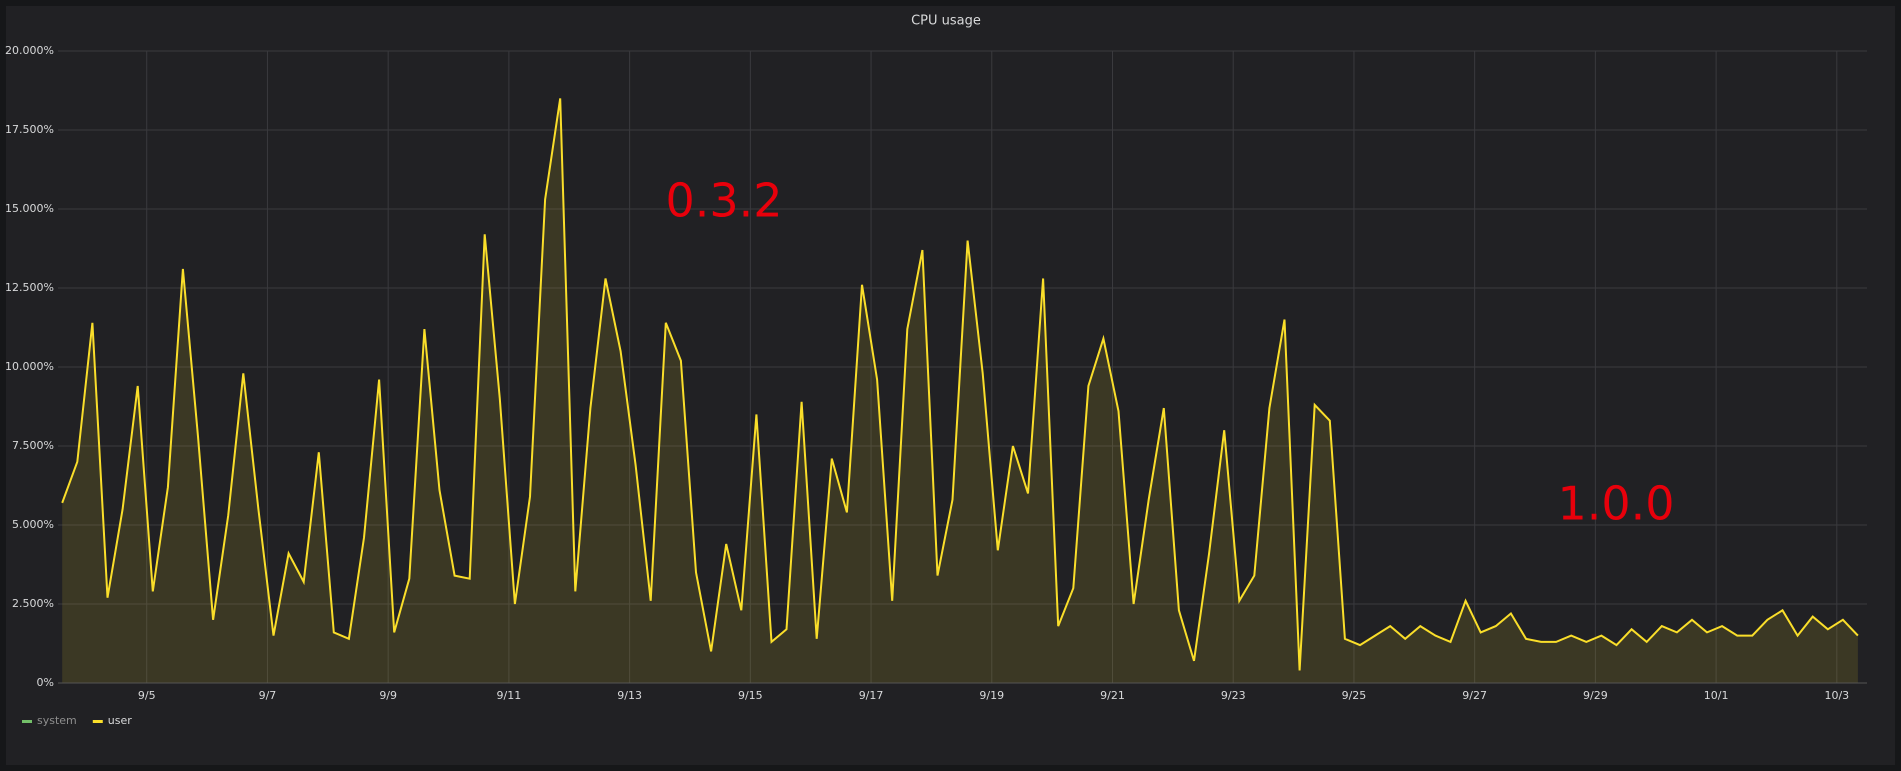  What do you see at coordinates (45, 682) in the screenshot?
I see `y-tick-label: 0%` at bounding box center [45, 682].